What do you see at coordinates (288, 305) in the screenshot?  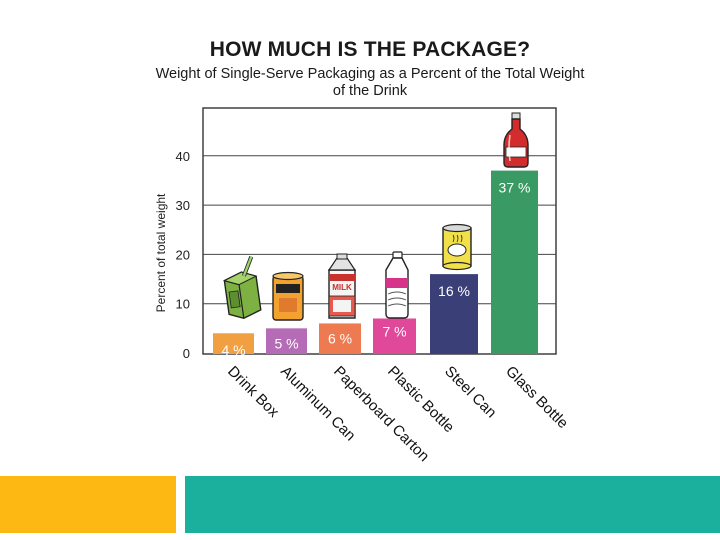 I see `can-stripe` at bounding box center [288, 305].